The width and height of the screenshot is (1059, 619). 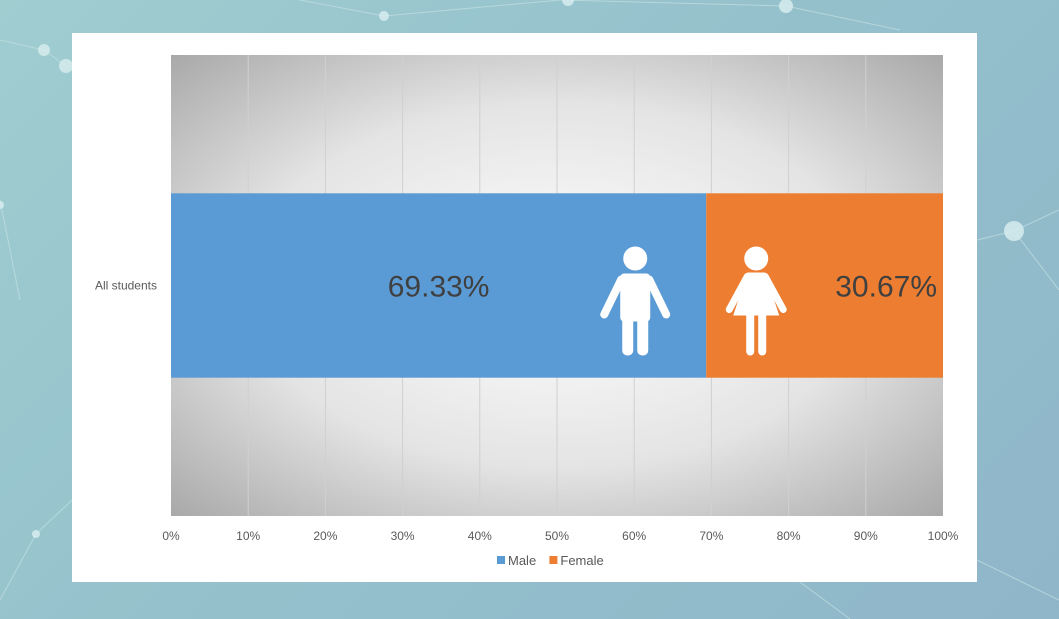 I want to click on x-tick-label: 70%, so click(x=711, y=536).